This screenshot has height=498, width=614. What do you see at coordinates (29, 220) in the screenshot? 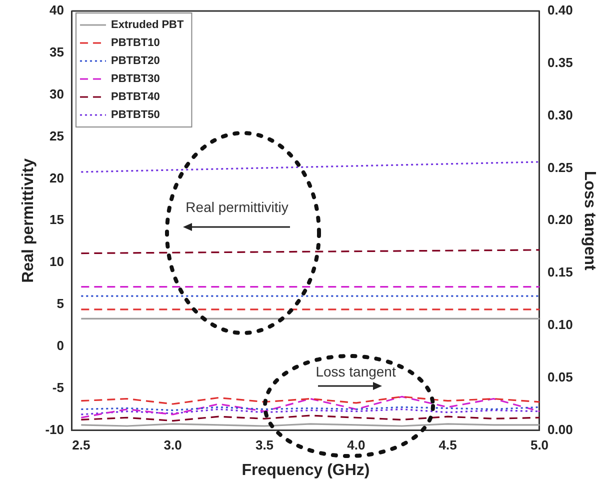
I see `y-axis-title: Real permittivity` at bounding box center [29, 220].